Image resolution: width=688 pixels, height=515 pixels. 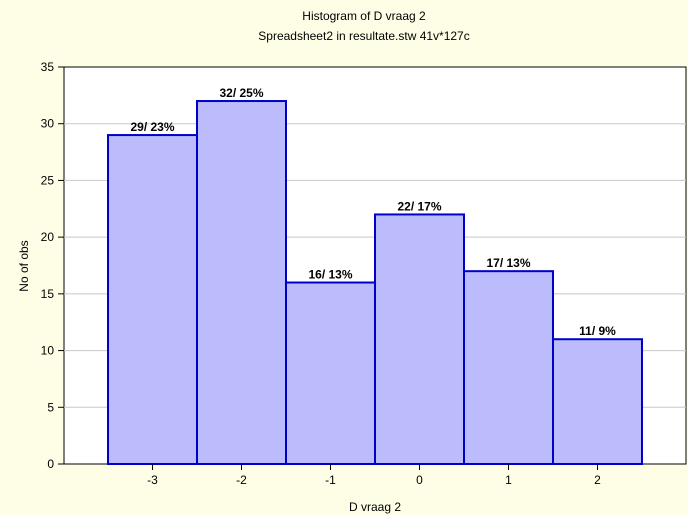 I want to click on y-tick-label: 20, so click(x=48, y=237).